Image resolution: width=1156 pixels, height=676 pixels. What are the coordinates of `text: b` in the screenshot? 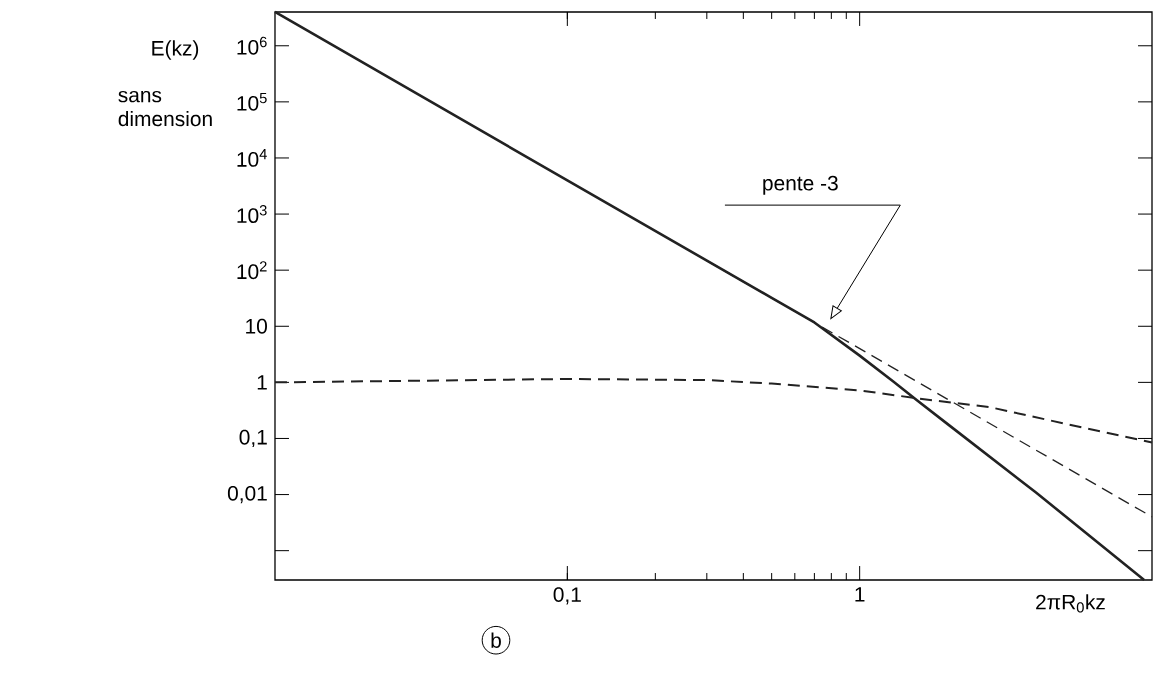 It's located at (496, 640).